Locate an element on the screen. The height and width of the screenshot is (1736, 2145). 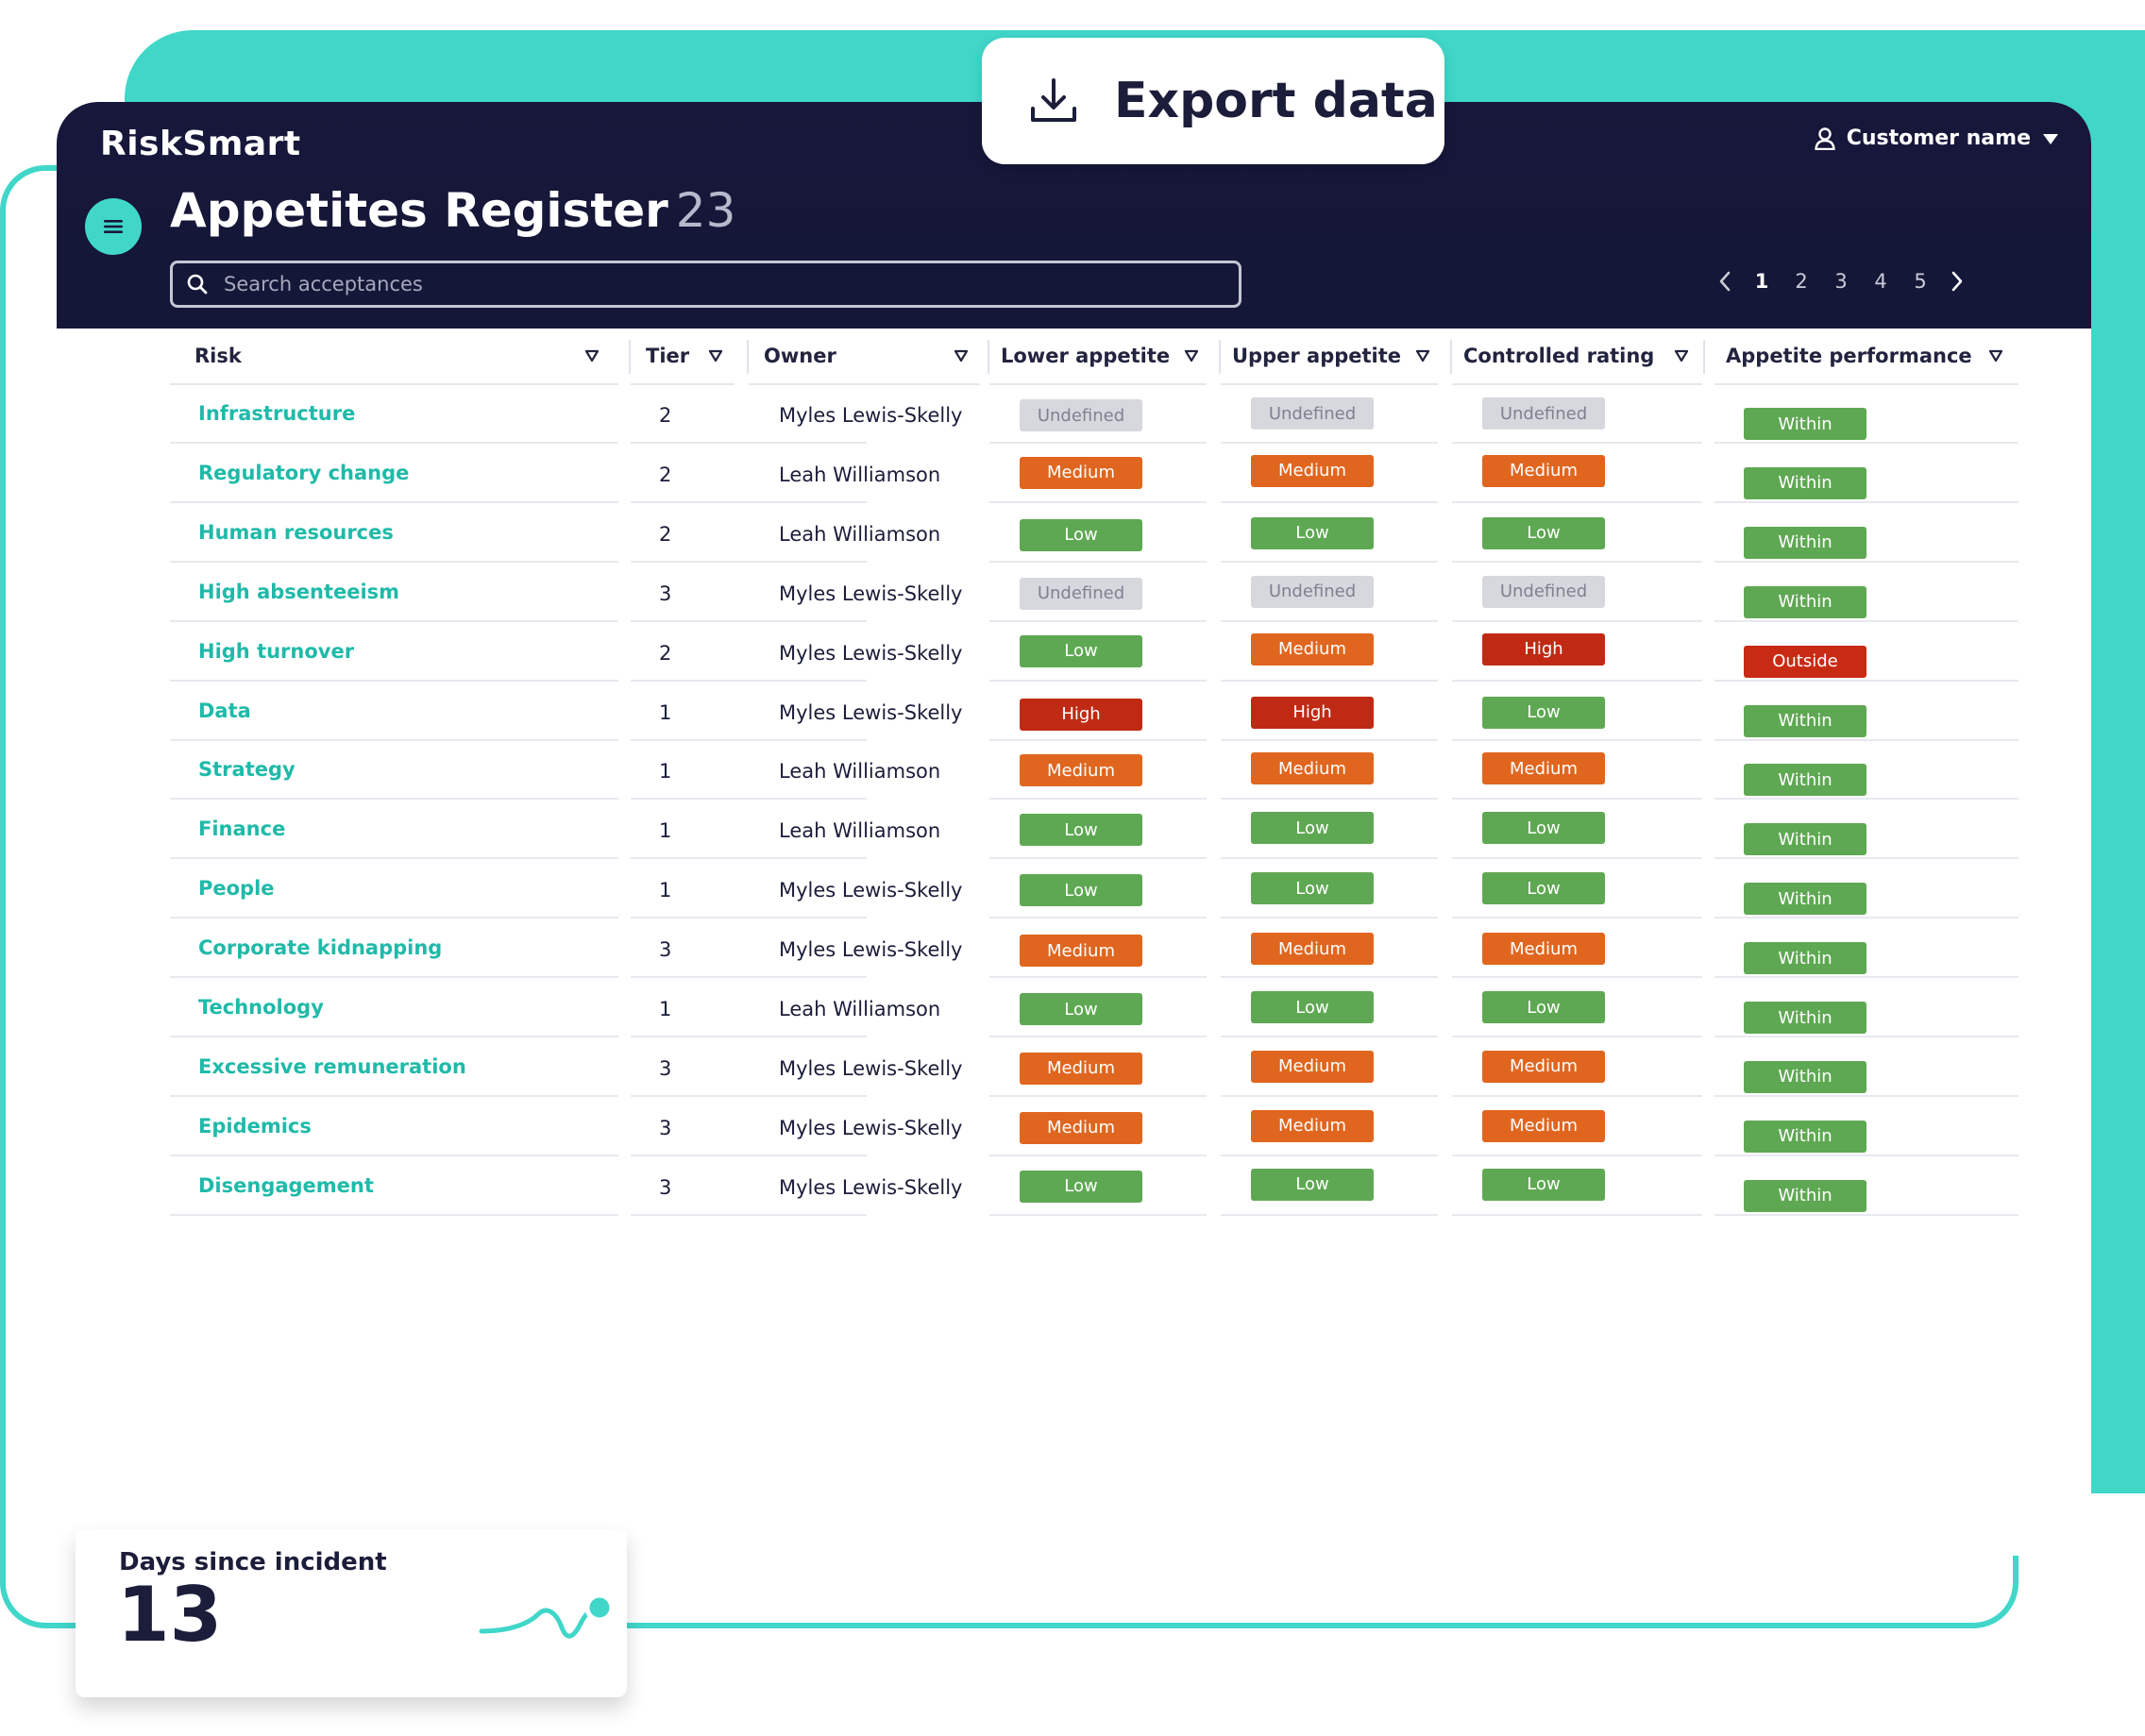
controlled-rating-badge: Low is located at coordinates (1543, 1007).